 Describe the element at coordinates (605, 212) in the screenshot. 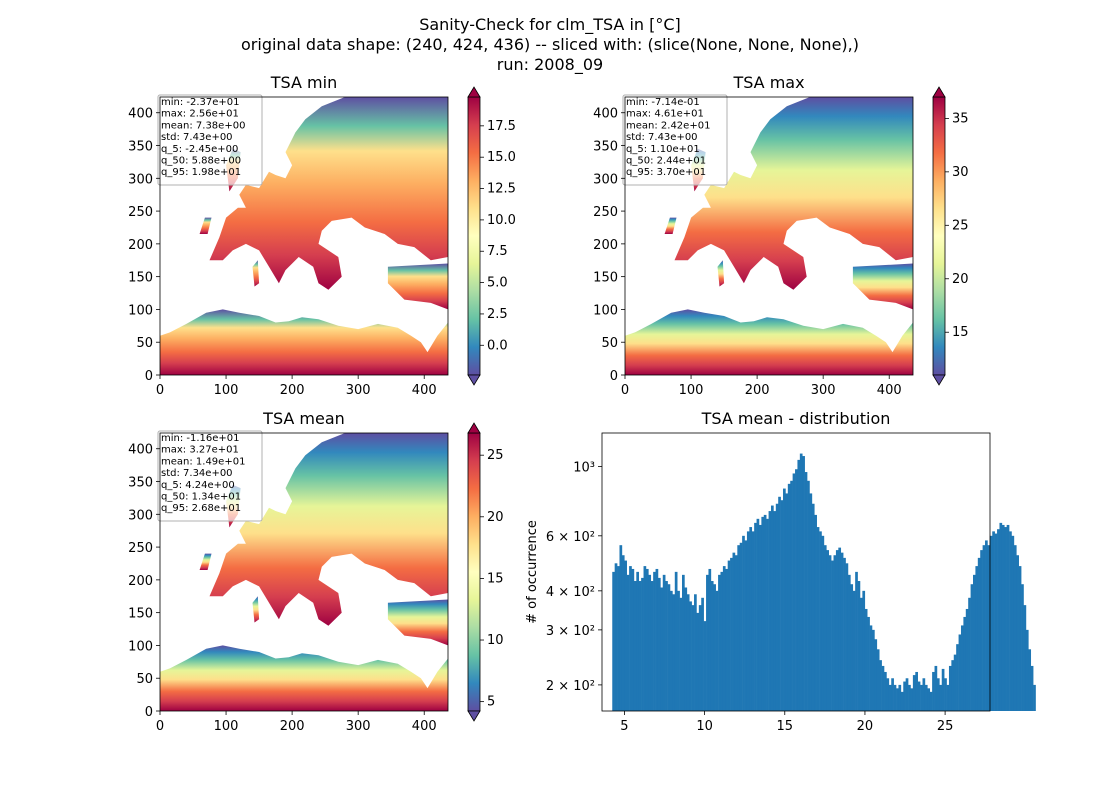

I see `y-tick-label: 250` at that location.